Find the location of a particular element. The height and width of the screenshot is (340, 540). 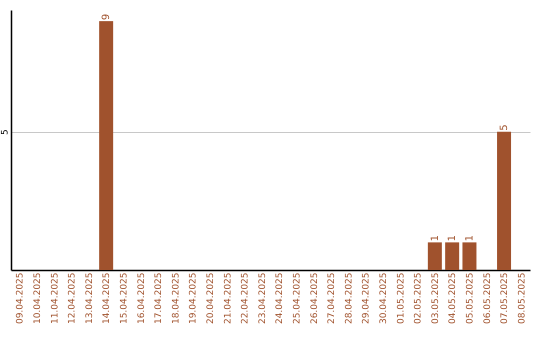

x-tick-label: 15.04.2025 is located at coordinates (124, 298).